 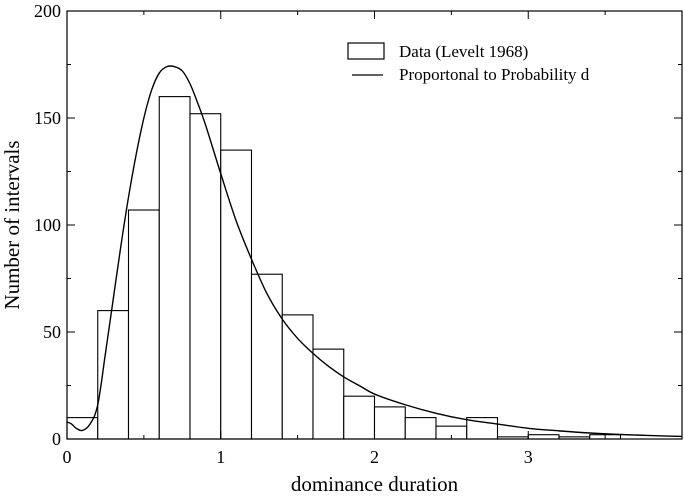 I want to click on y-tick-label: 200, so click(x=47, y=11).